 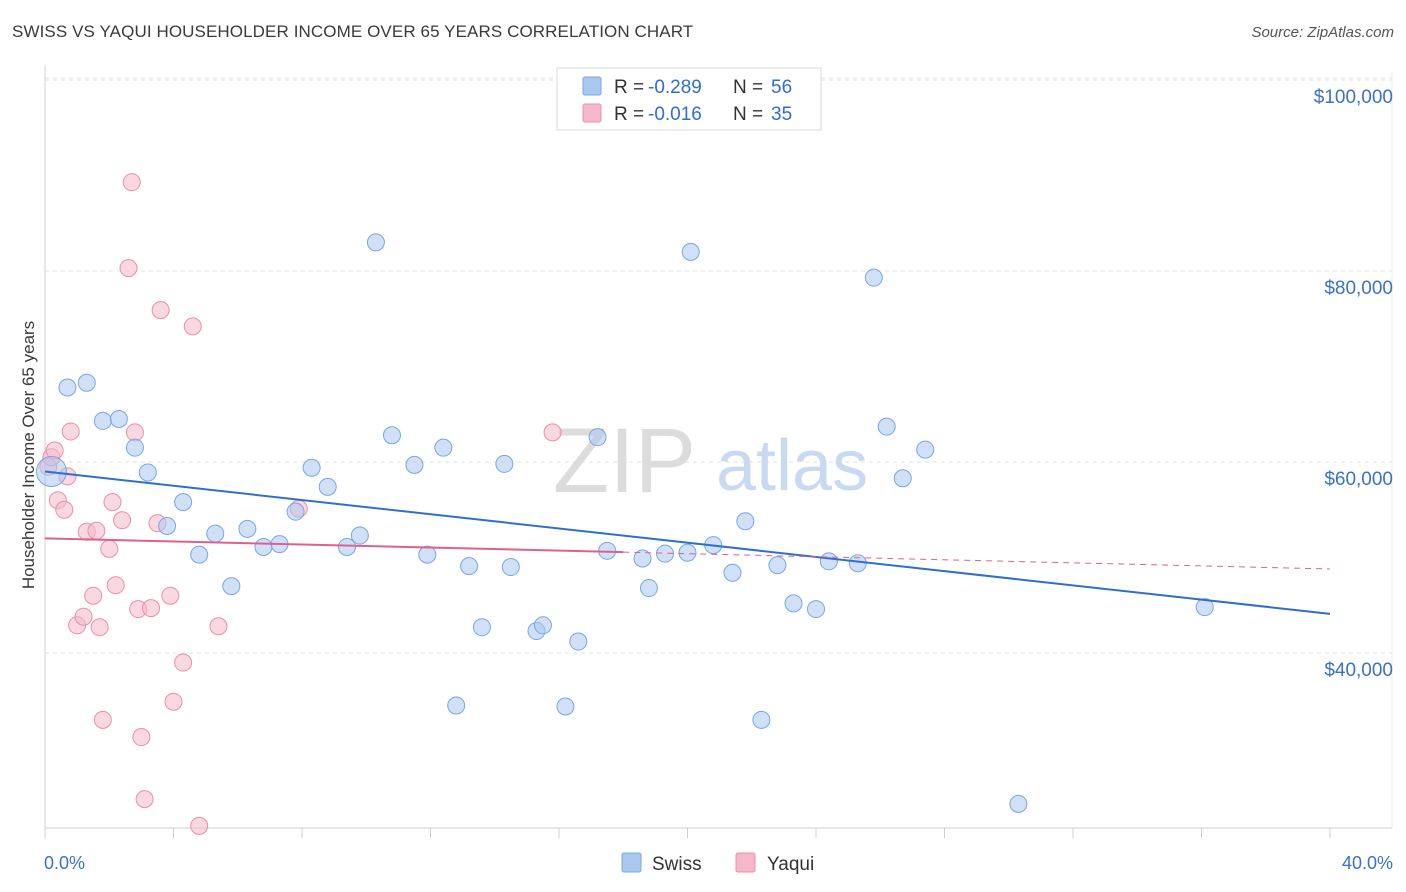 I want to click on y-tick-label: $100,000, so click(x=1353, y=97).